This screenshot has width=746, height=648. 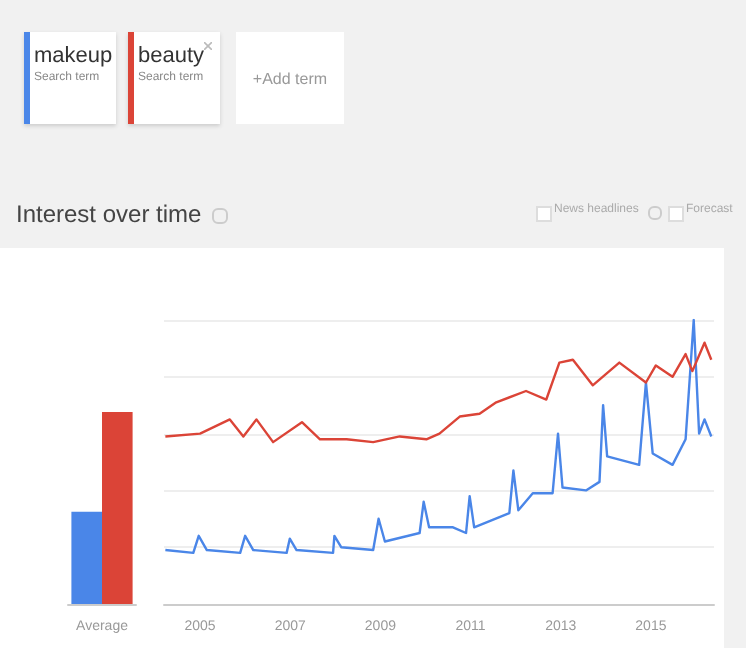 What do you see at coordinates (172, 56) in the screenshot?
I see `legend-label: beauty` at bounding box center [172, 56].